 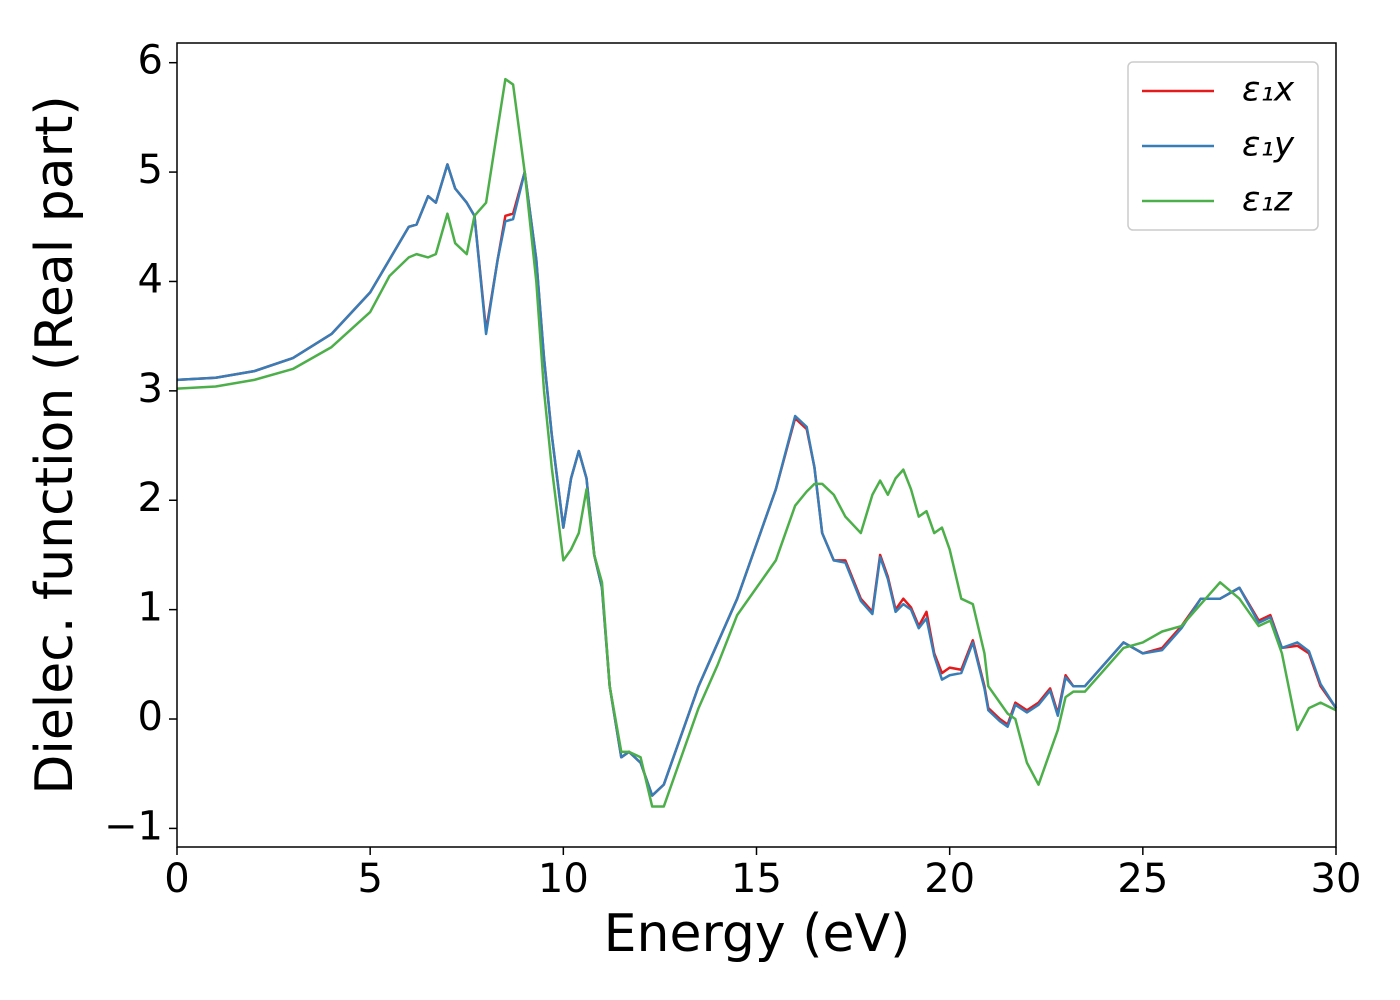 I want to click on y-tick-label: 6, so click(x=150, y=61).